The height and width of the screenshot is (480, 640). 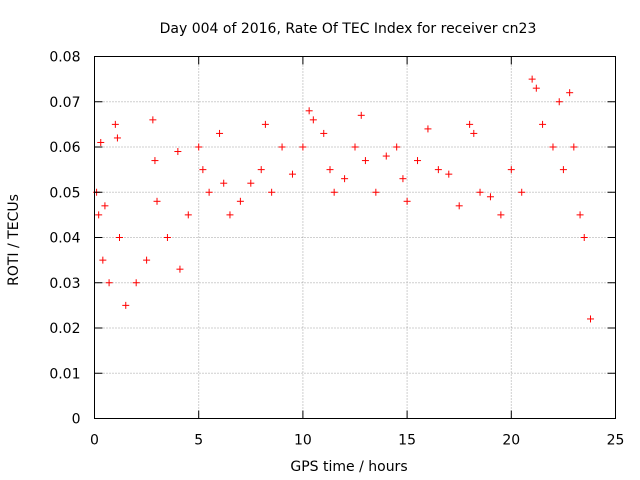 I want to click on y-axis-title: ROTI / TECUs, so click(x=14, y=240).